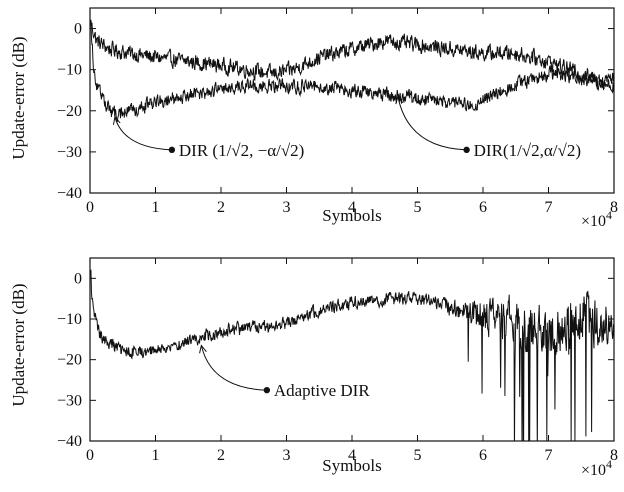 Image resolution: width=624 pixels, height=492 pixels. I want to click on annotation-label: DIR (1/√2, −α/√2), so click(241, 150).